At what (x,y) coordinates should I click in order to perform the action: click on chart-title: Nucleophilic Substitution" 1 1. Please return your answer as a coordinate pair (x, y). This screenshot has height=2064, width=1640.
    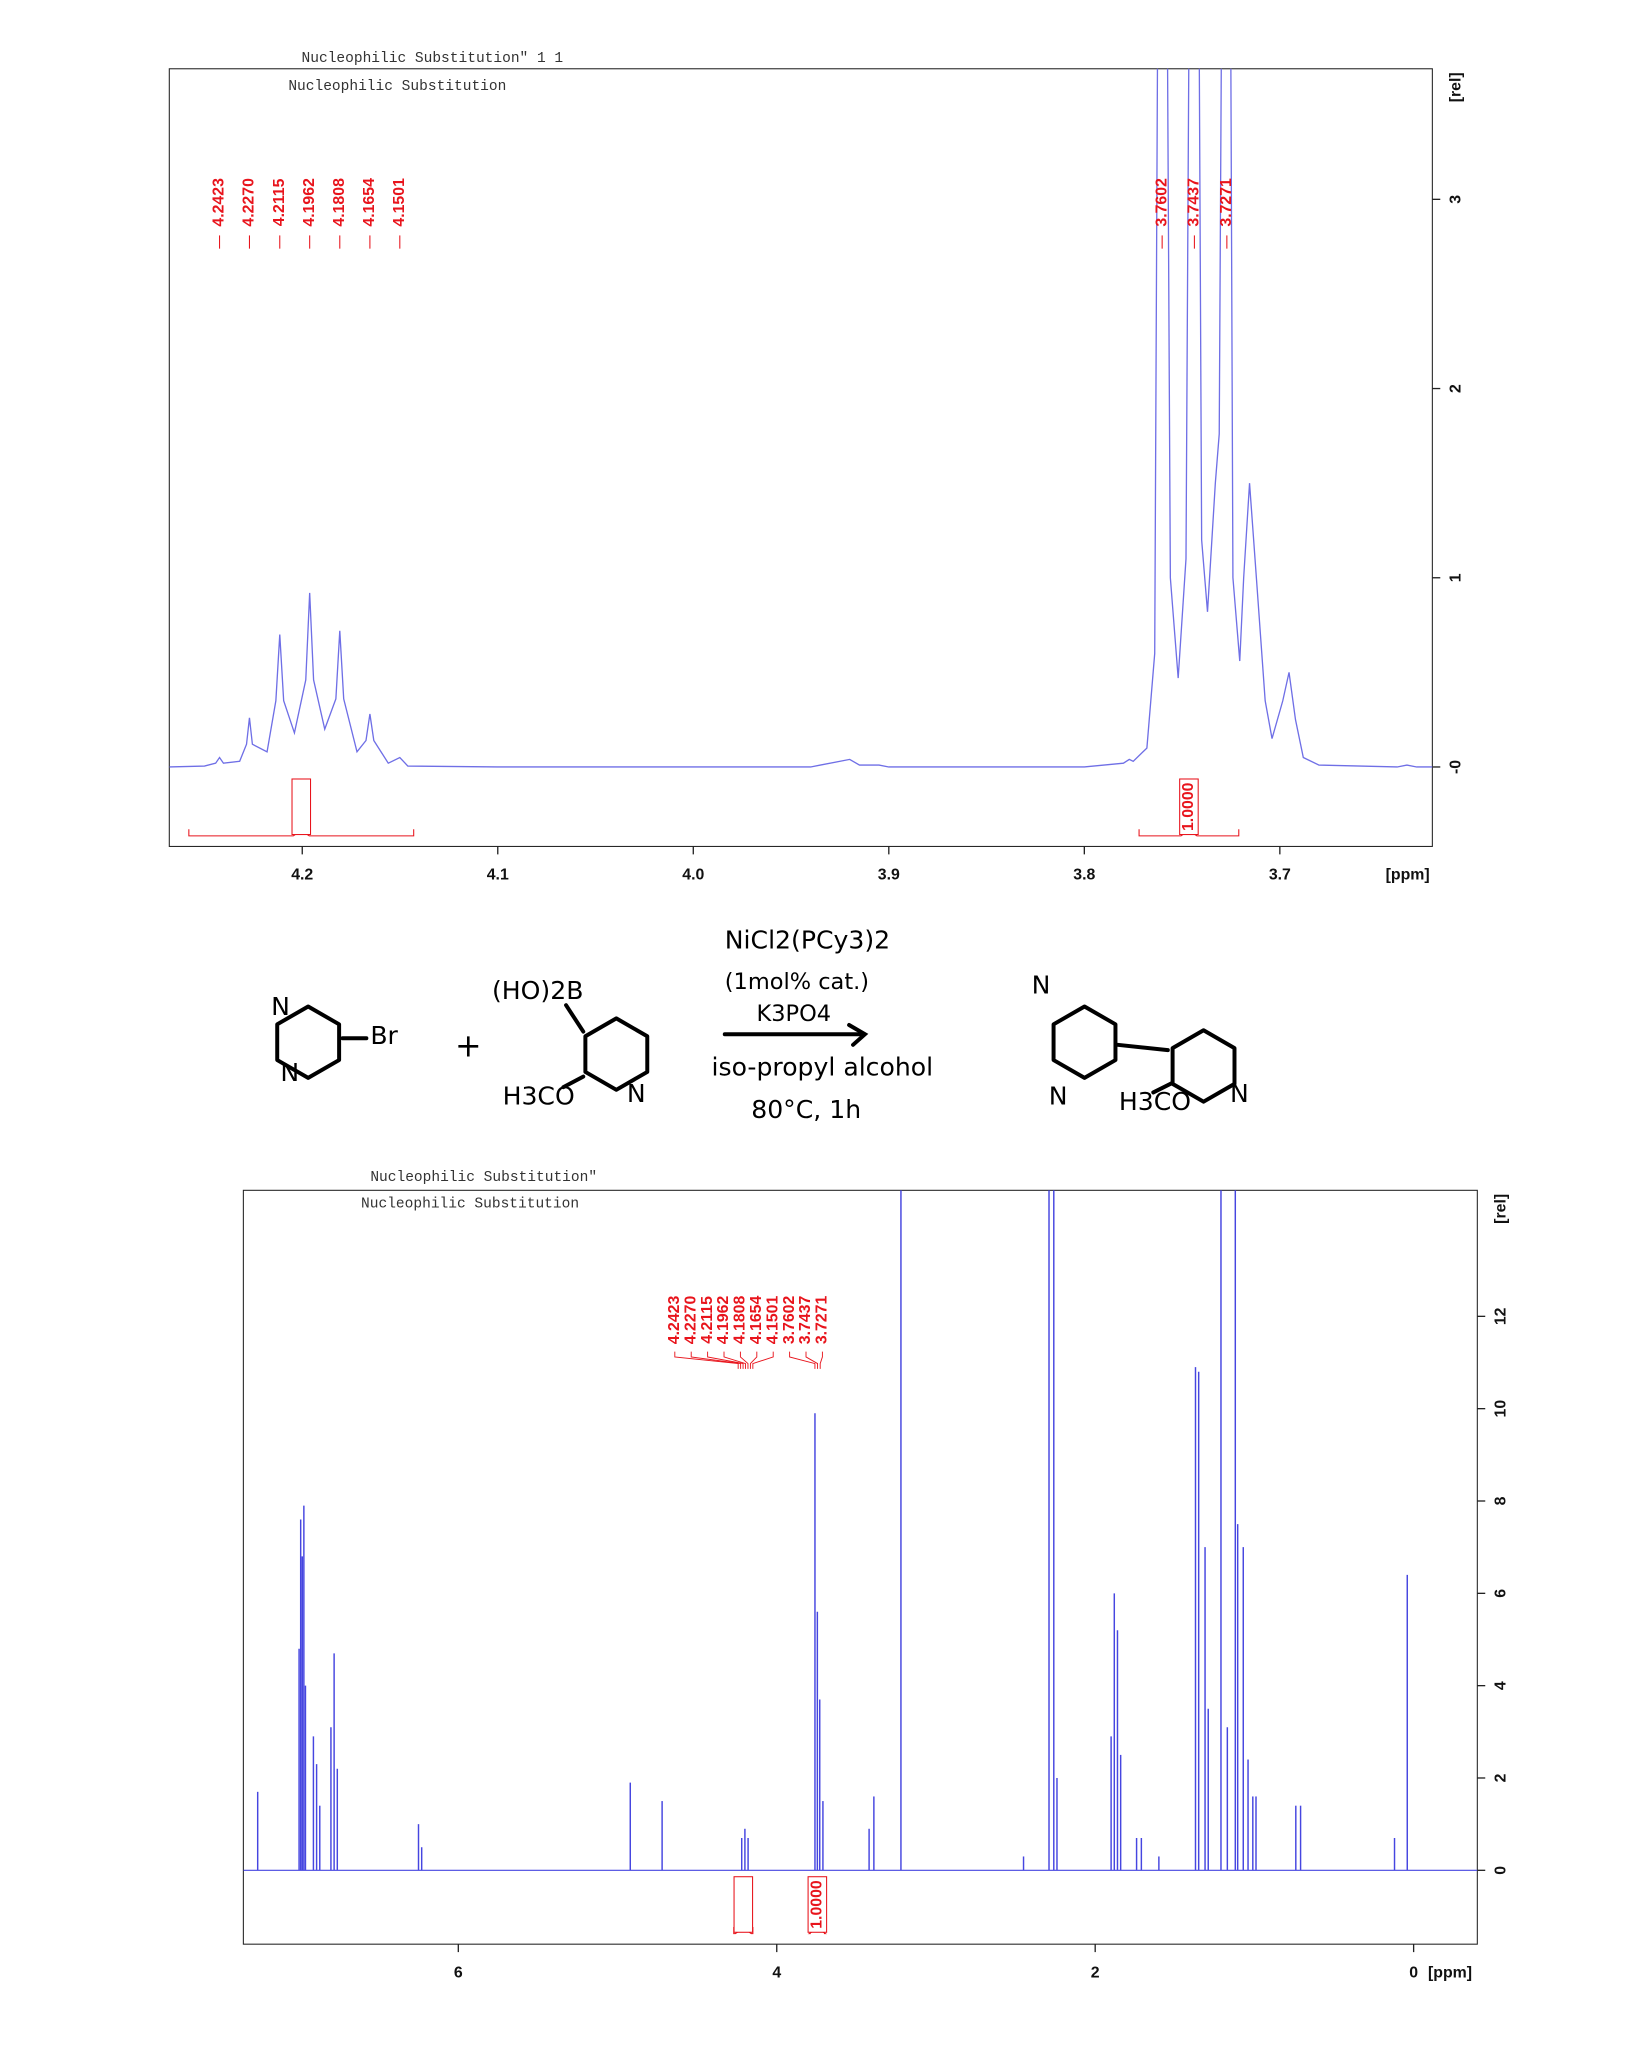
    Looking at the image, I should click on (433, 59).